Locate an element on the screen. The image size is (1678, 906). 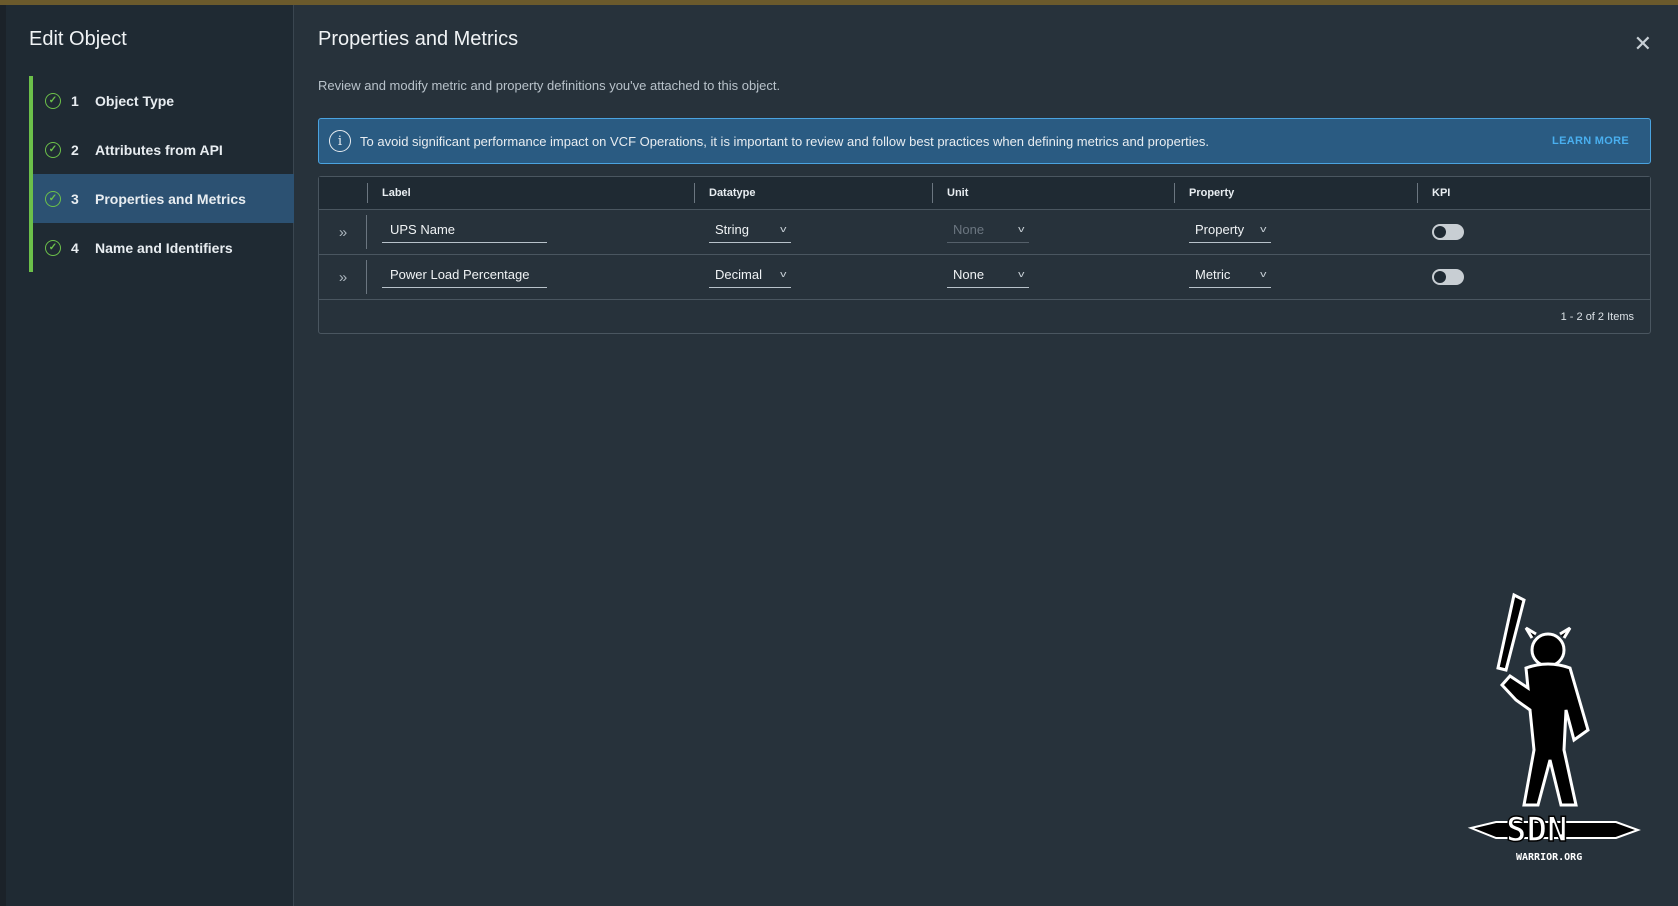
step-number: 1 is located at coordinates (75, 100).